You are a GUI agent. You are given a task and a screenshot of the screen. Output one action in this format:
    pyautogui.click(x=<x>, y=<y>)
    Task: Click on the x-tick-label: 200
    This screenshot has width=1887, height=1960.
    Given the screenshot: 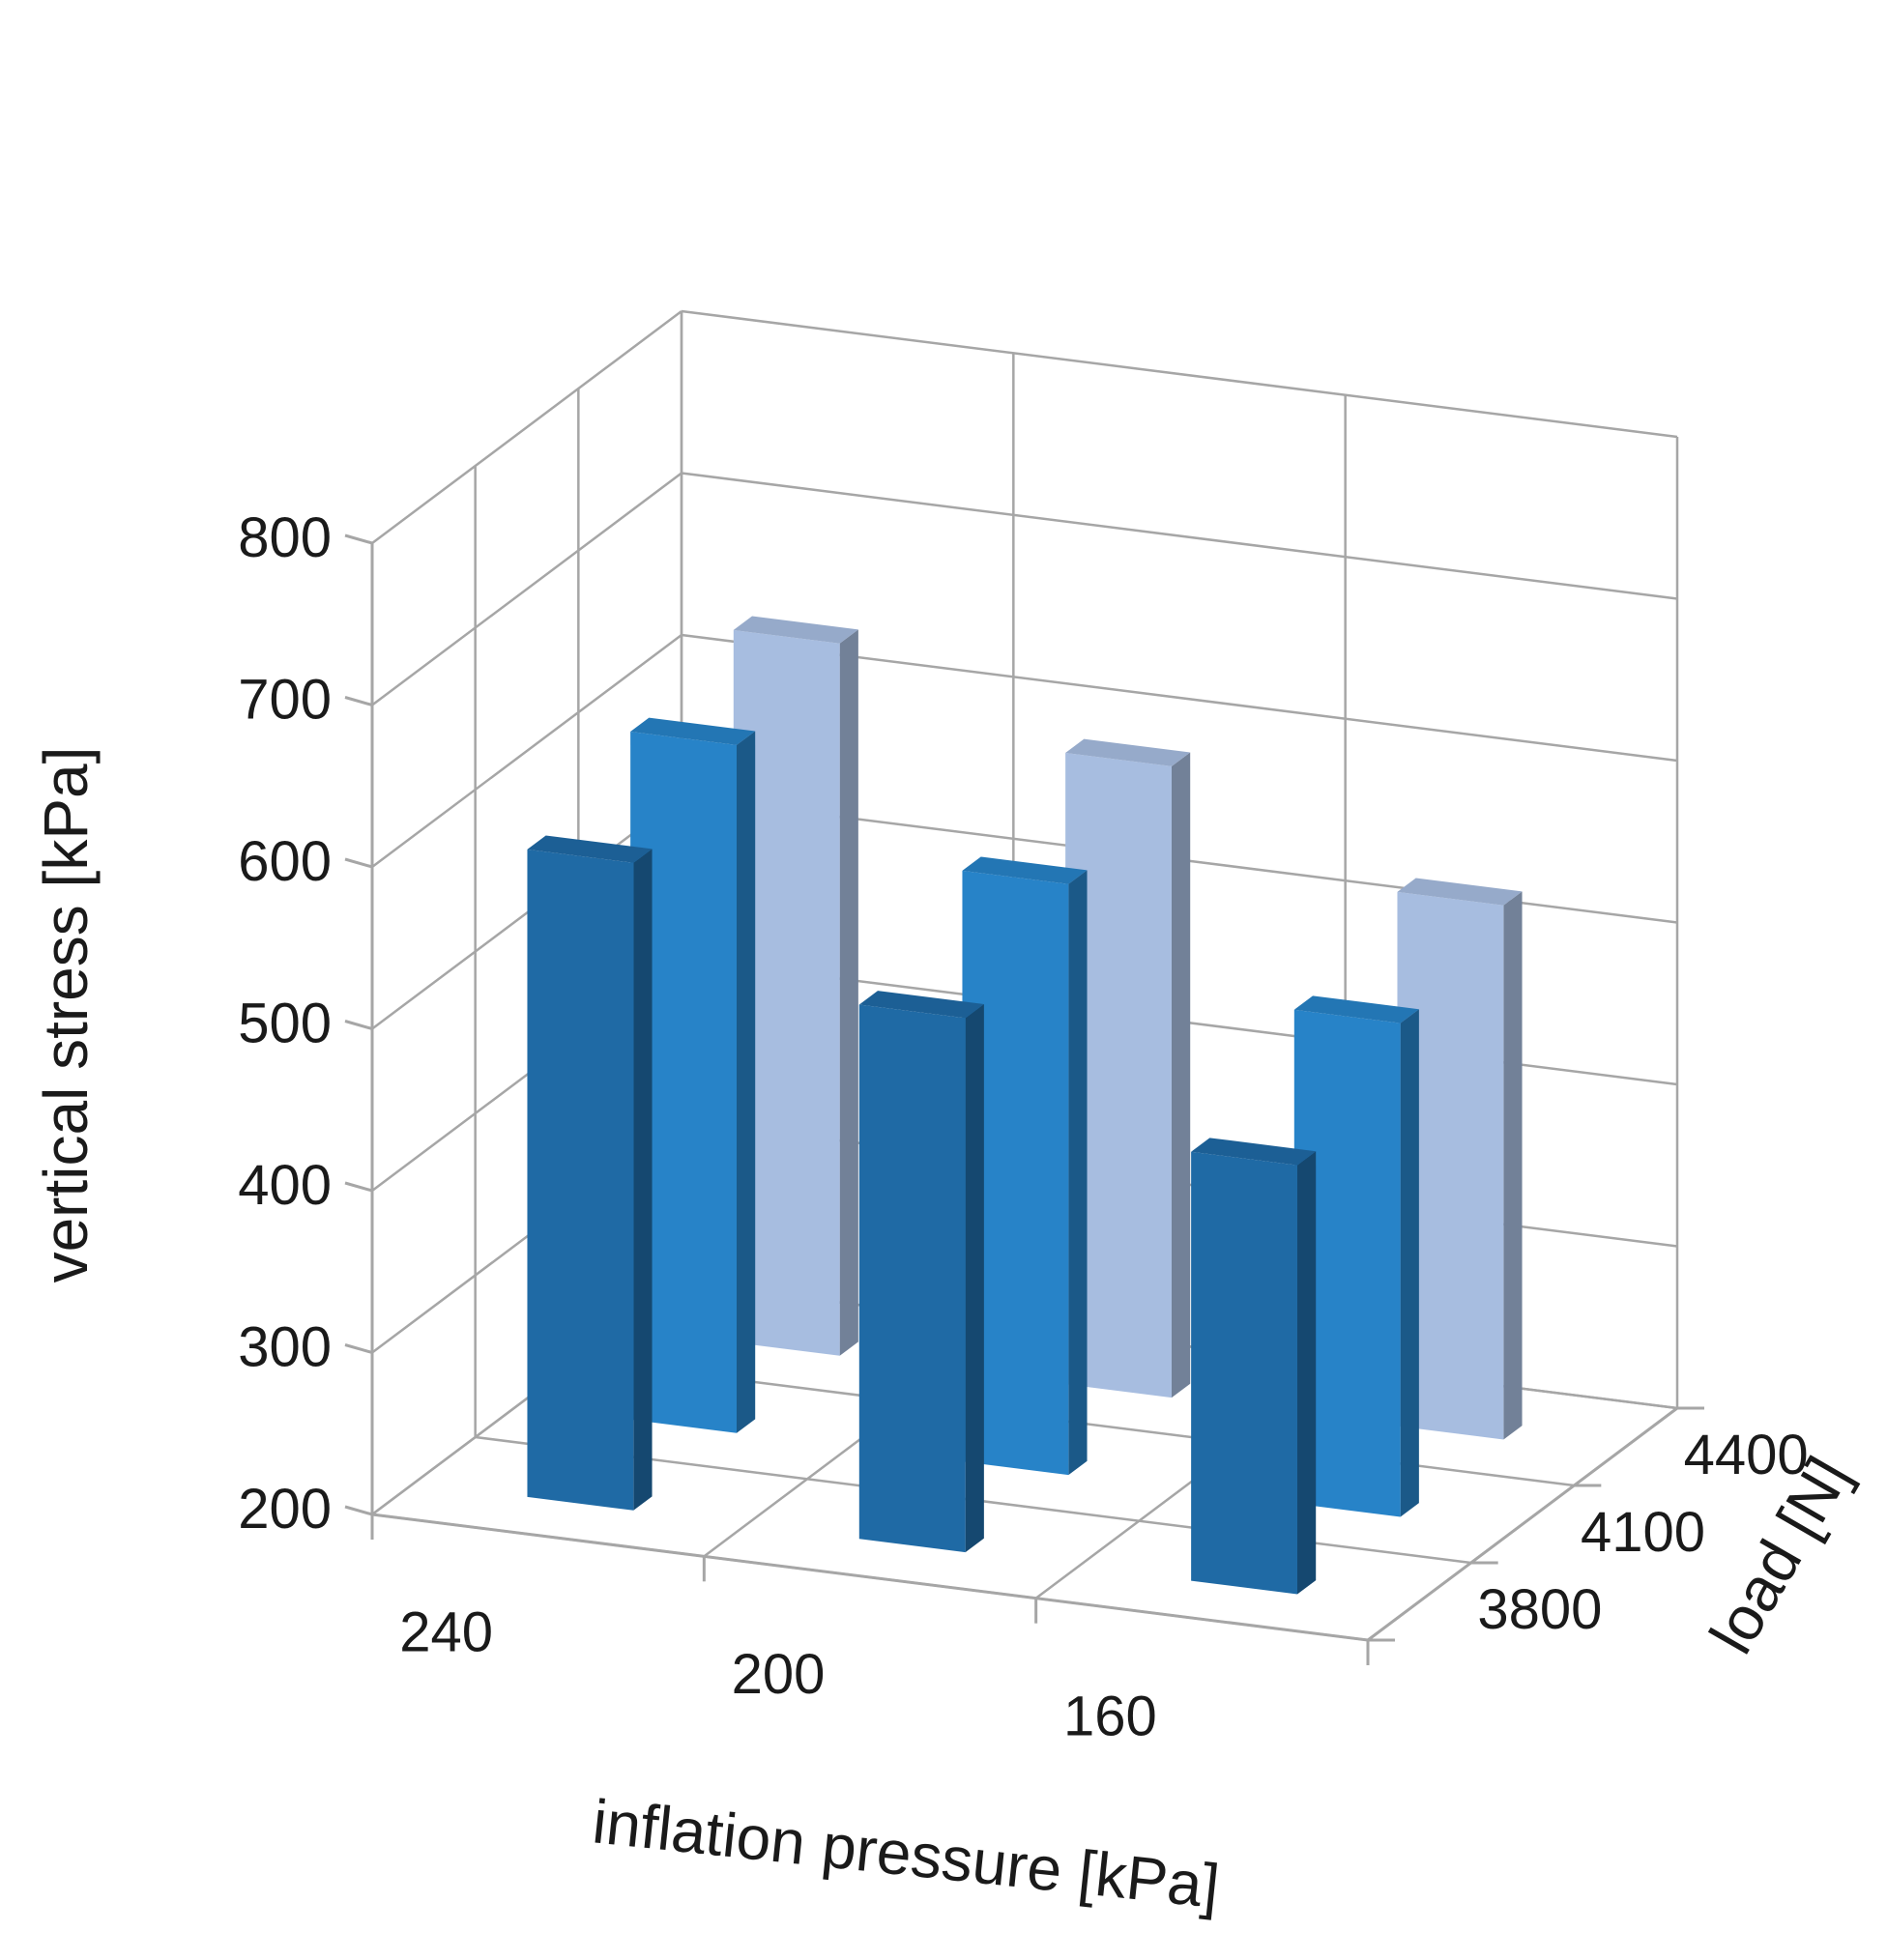 What is the action you would take?
    pyautogui.click(x=779, y=1674)
    